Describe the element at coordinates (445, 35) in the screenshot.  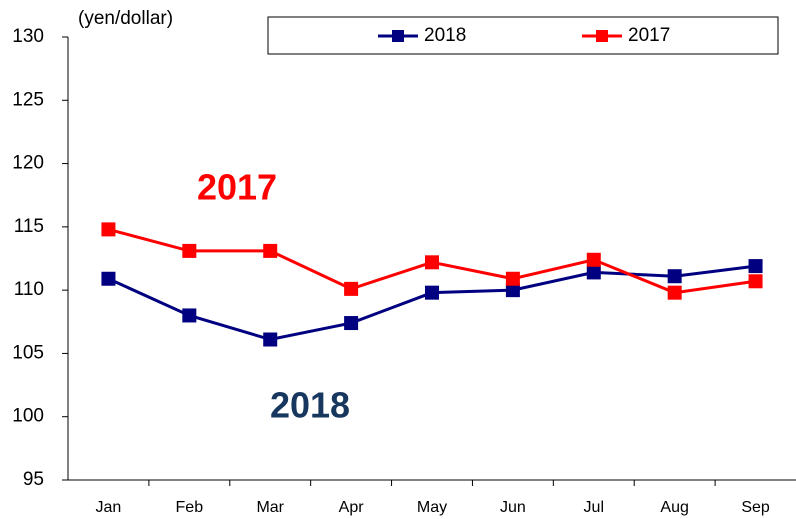
I see `legend-label: 2018` at that location.